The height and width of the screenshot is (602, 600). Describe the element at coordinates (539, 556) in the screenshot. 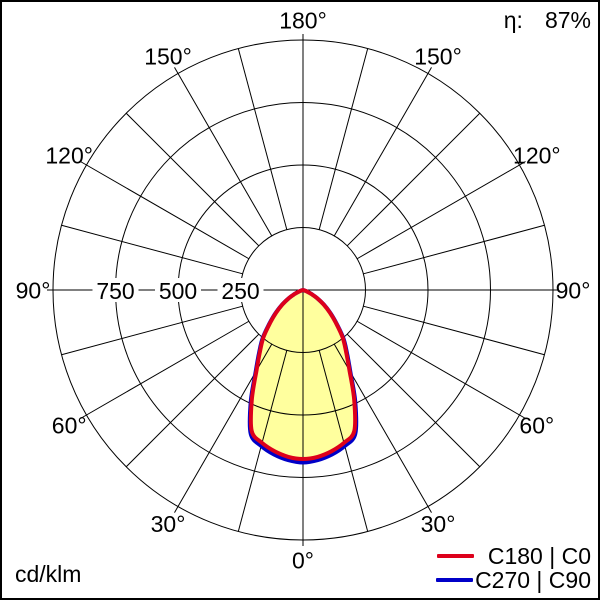

I see `legend-label-c180-c0: C180 | C0` at that location.